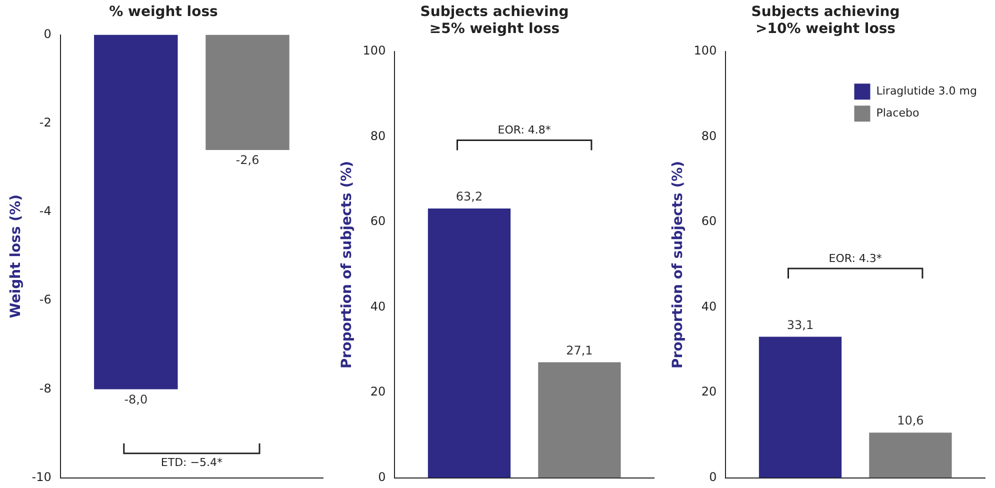  I want to click on y-tick-label: -2, so click(45, 123).